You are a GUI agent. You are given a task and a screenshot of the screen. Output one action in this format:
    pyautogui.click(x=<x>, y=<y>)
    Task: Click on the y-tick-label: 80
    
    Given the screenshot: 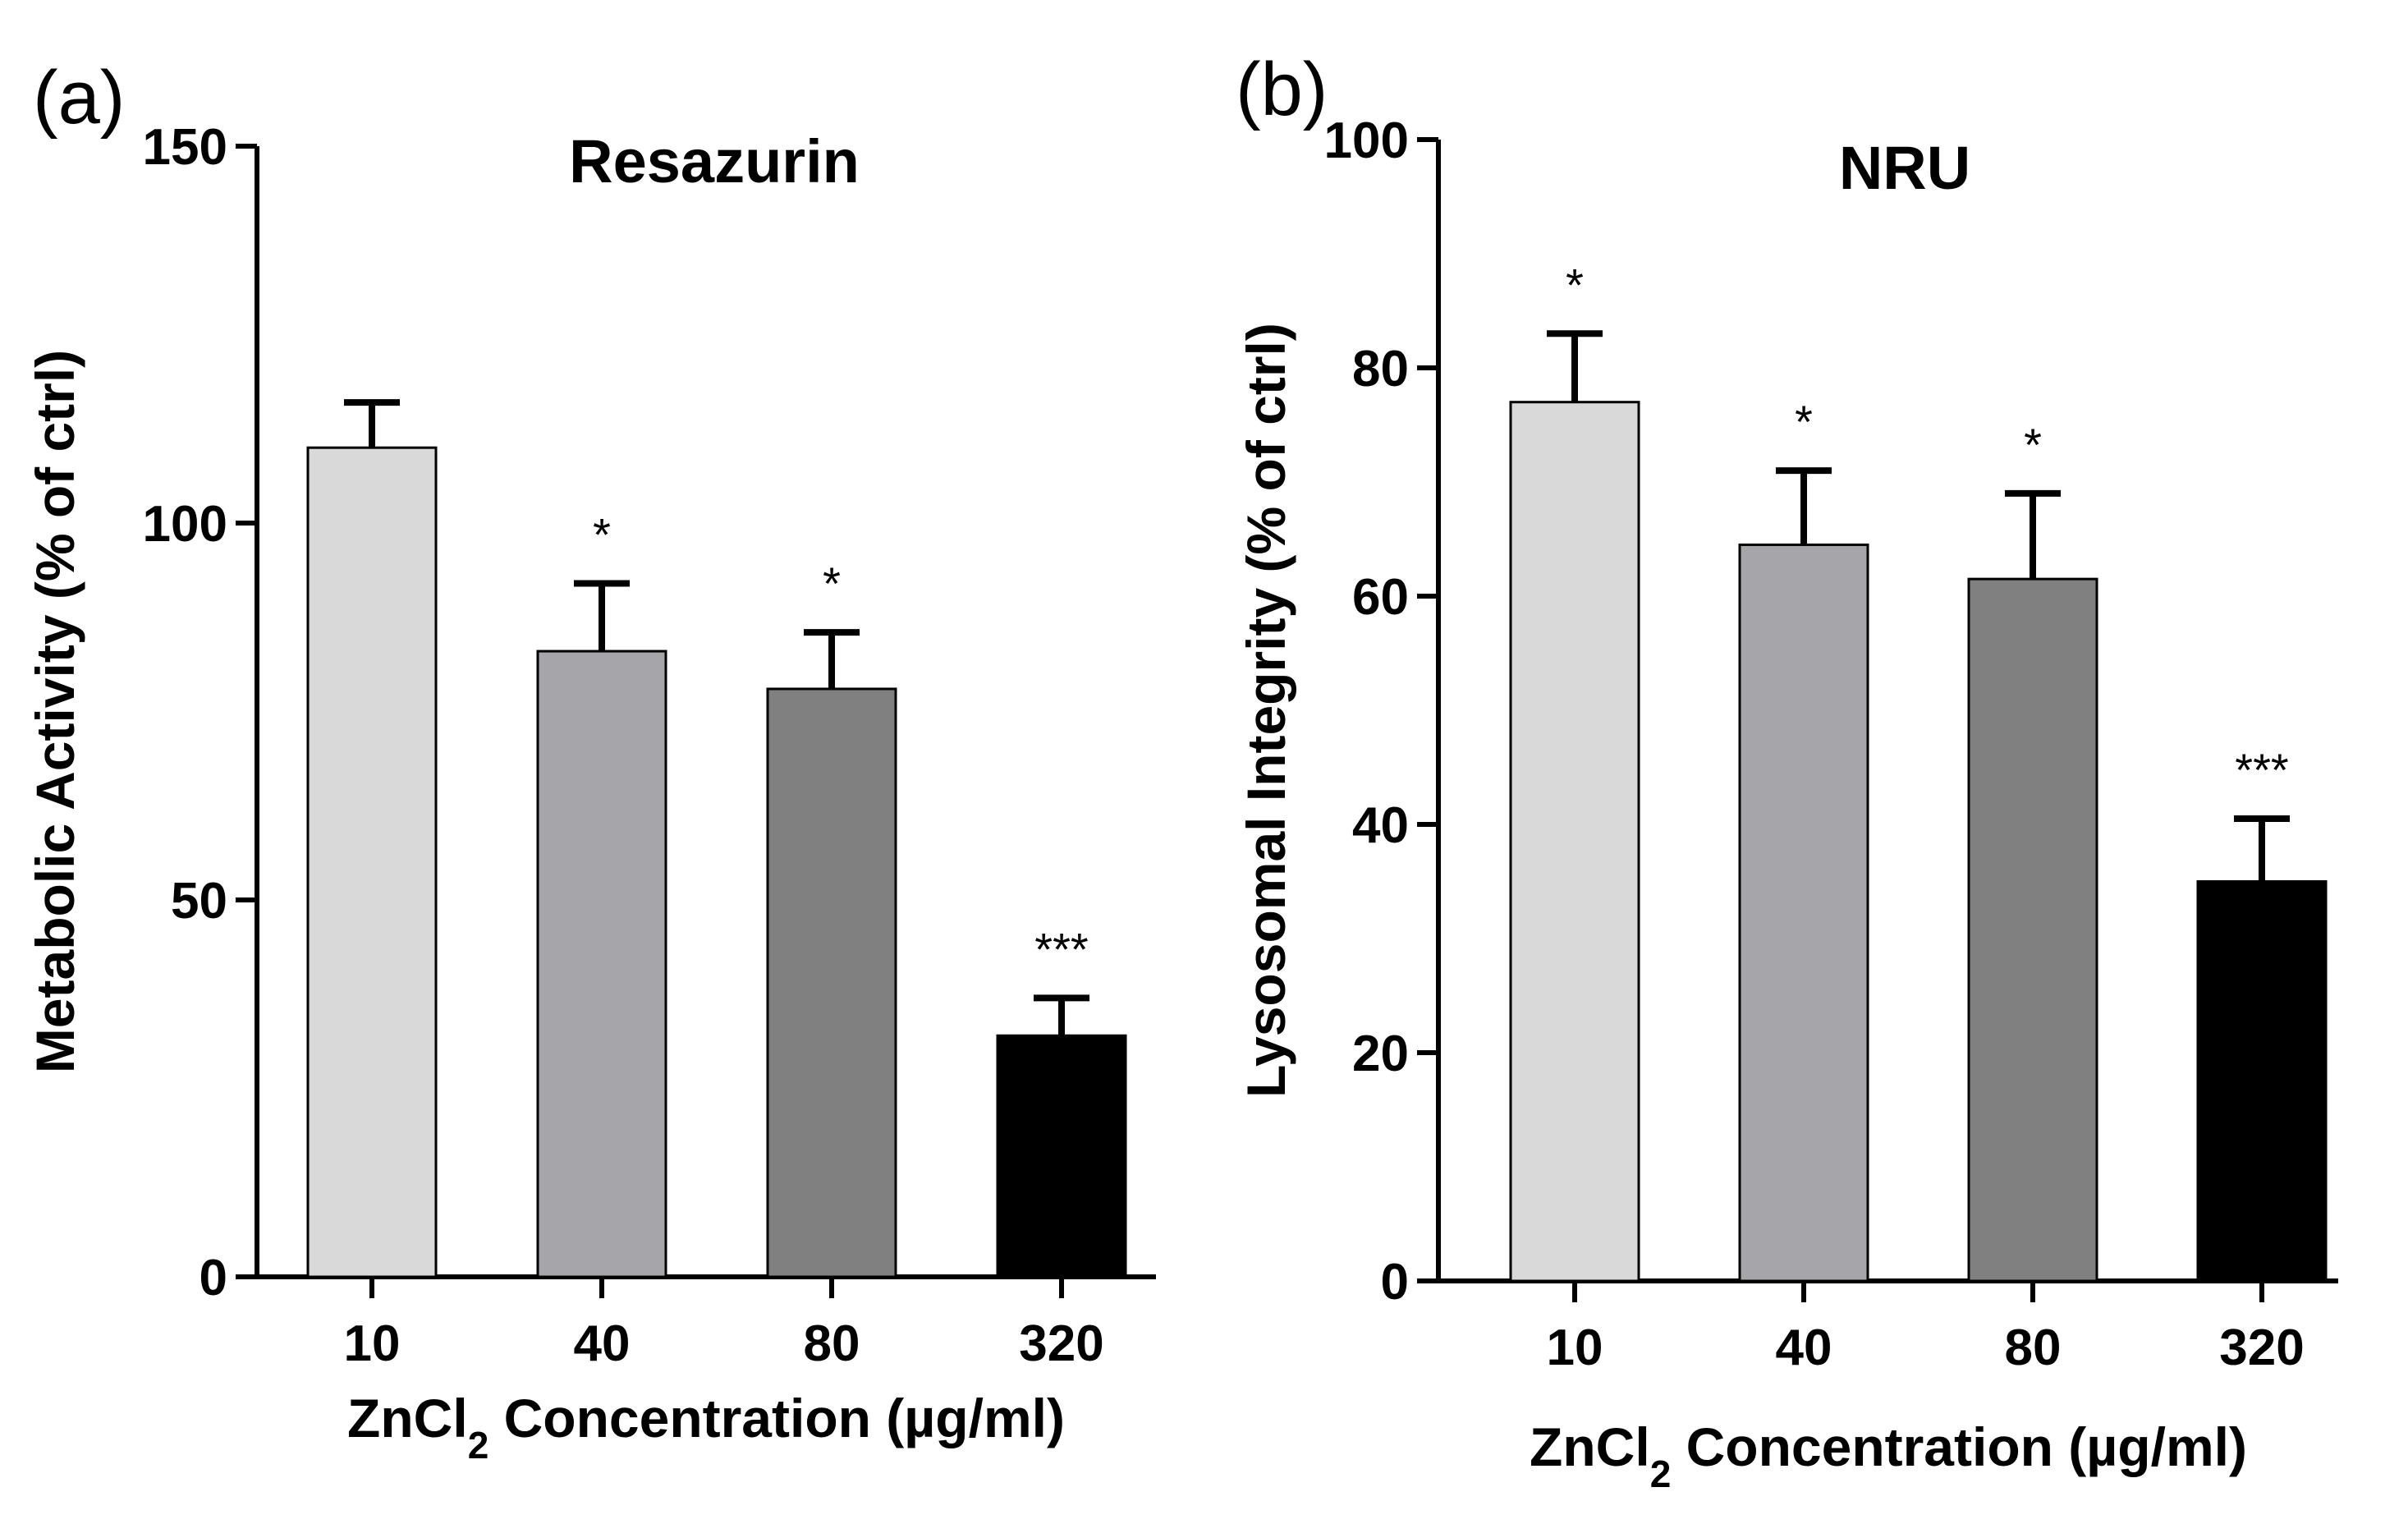 What is the action you would take?
    pyautogui.click(x=1380, y=369)
    